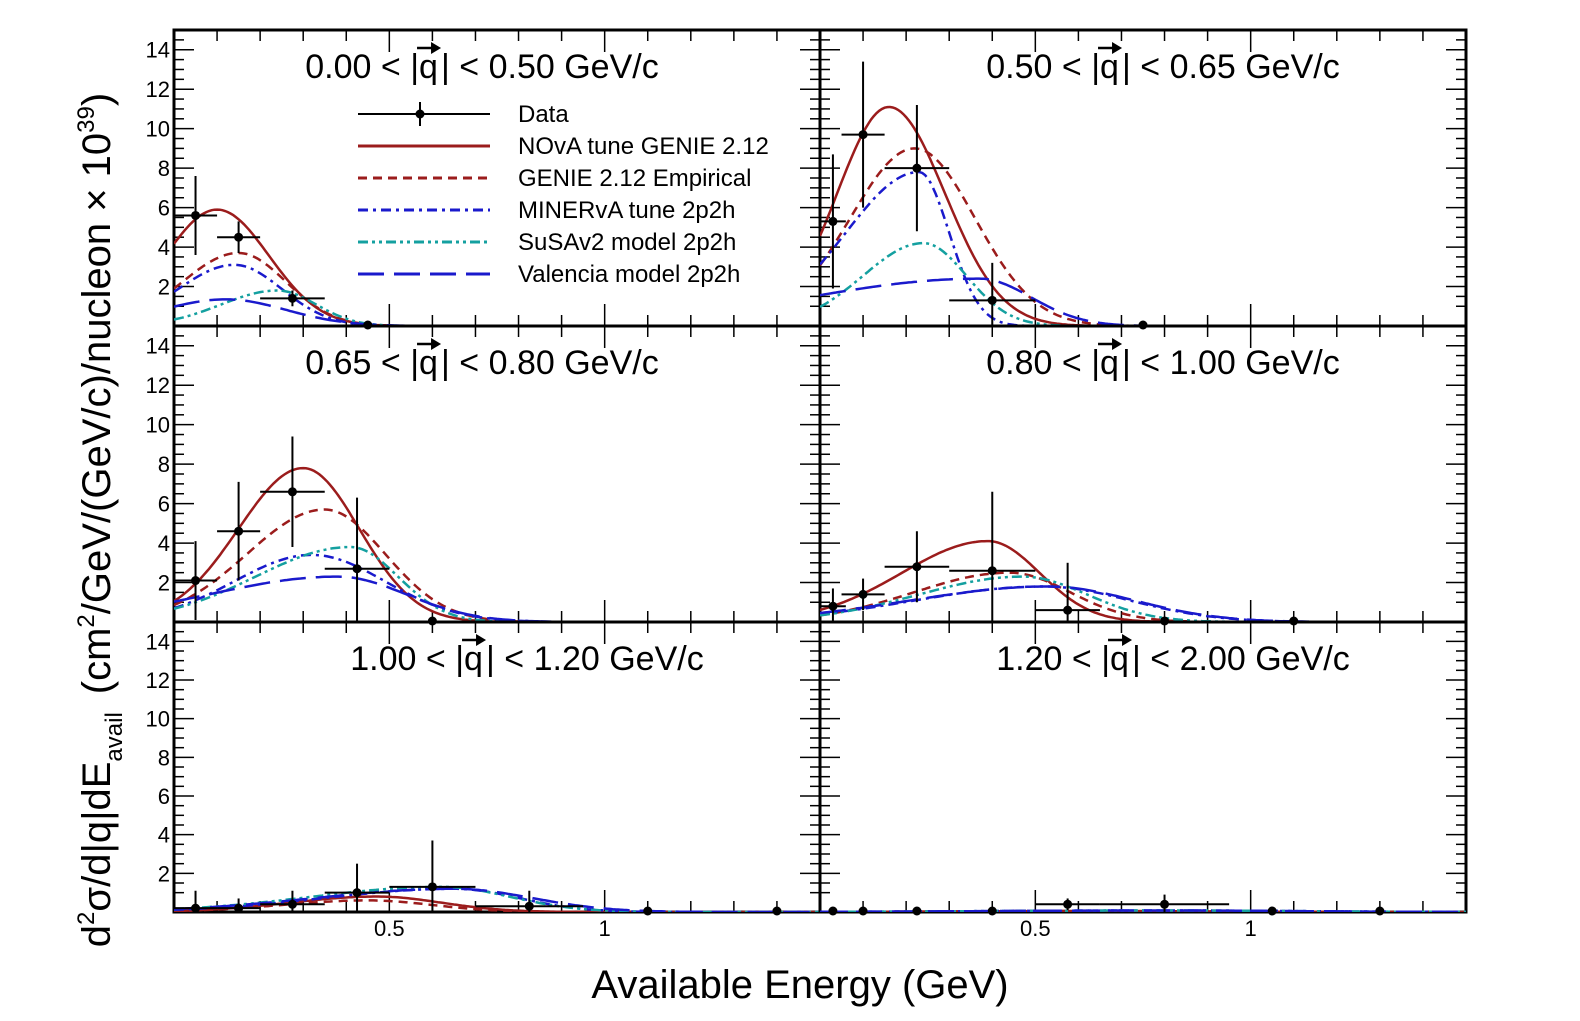  Describe the element at coordinates (362, 67) in the screenshot. I see `panel-title-left: 0.00 < |` at that location.